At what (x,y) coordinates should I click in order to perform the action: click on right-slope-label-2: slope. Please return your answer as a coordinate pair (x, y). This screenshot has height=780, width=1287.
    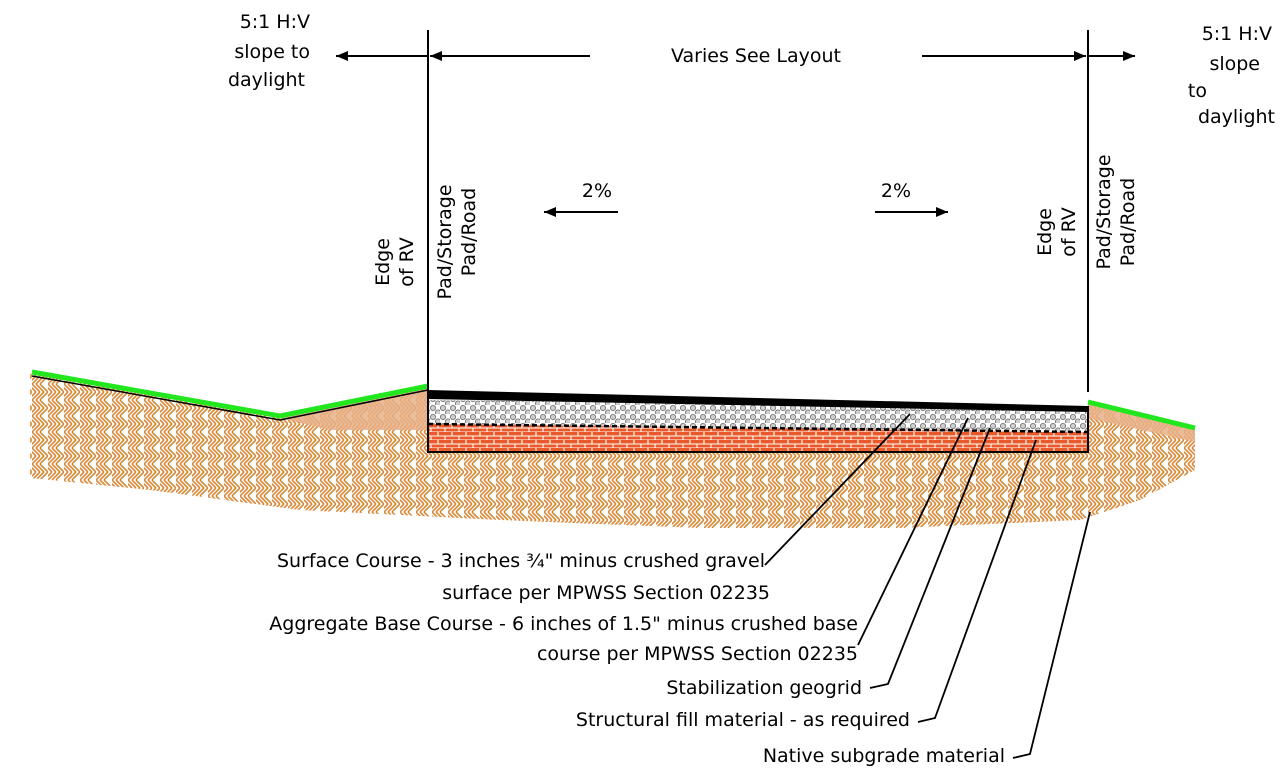
    Looking at the image, I should click on (1234, 64).